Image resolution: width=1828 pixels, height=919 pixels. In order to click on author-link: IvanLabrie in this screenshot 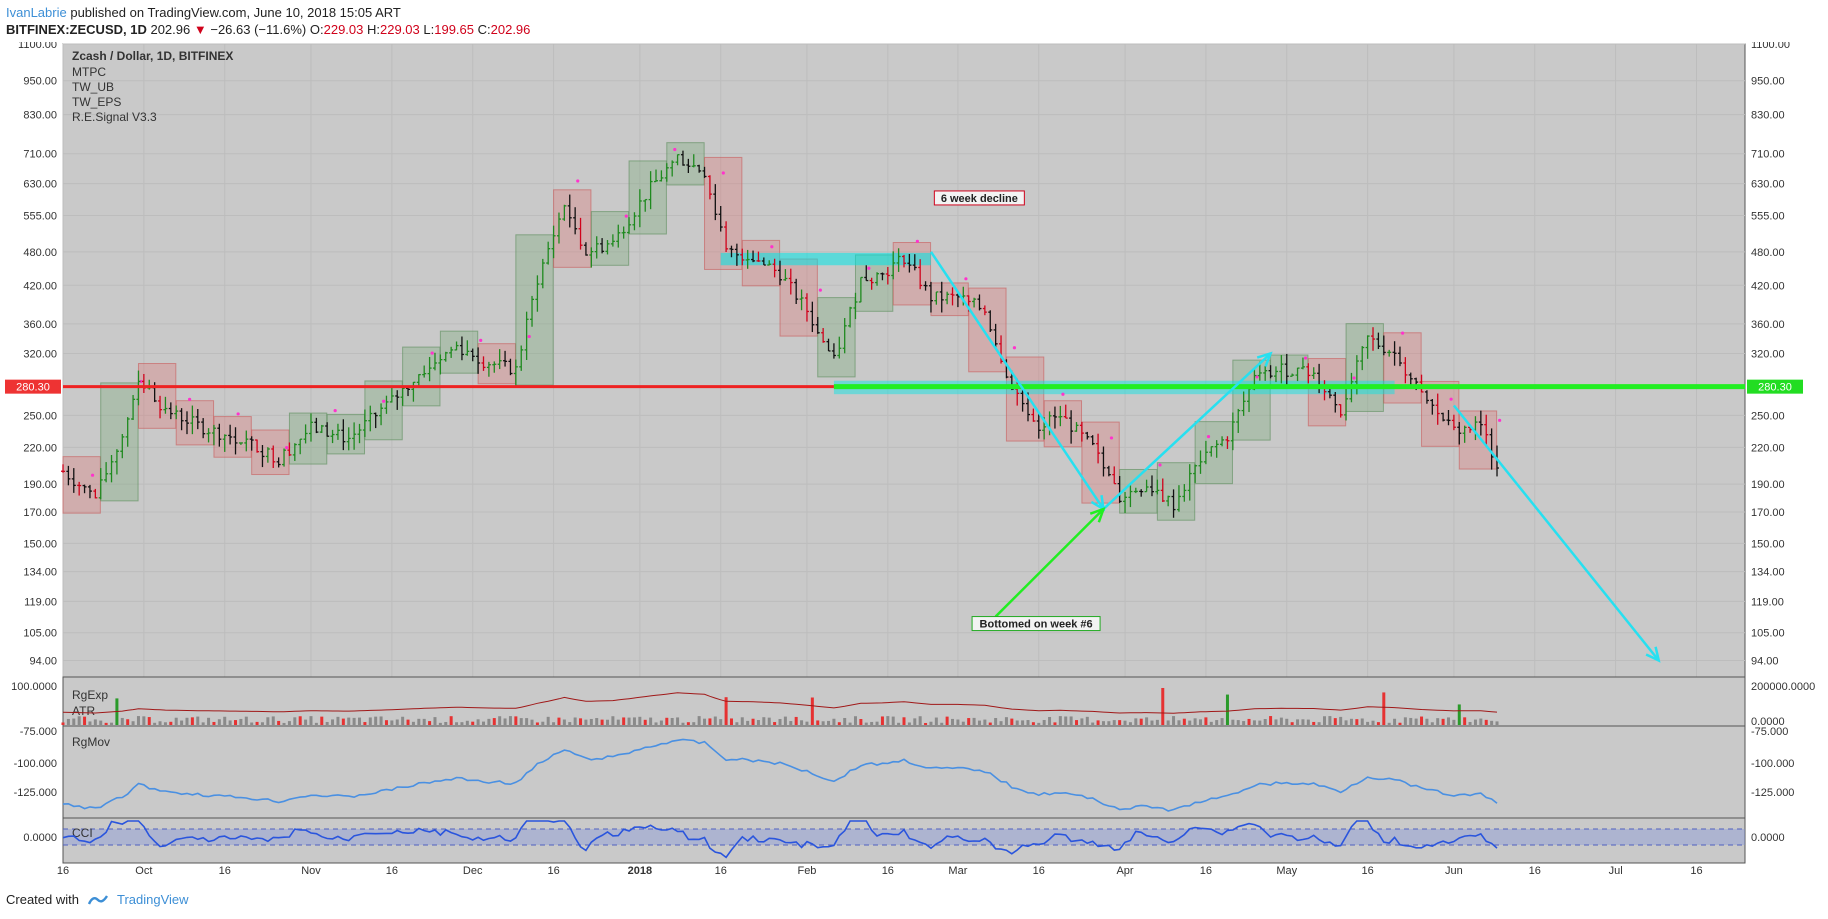, I will do `click(36, 12)`.